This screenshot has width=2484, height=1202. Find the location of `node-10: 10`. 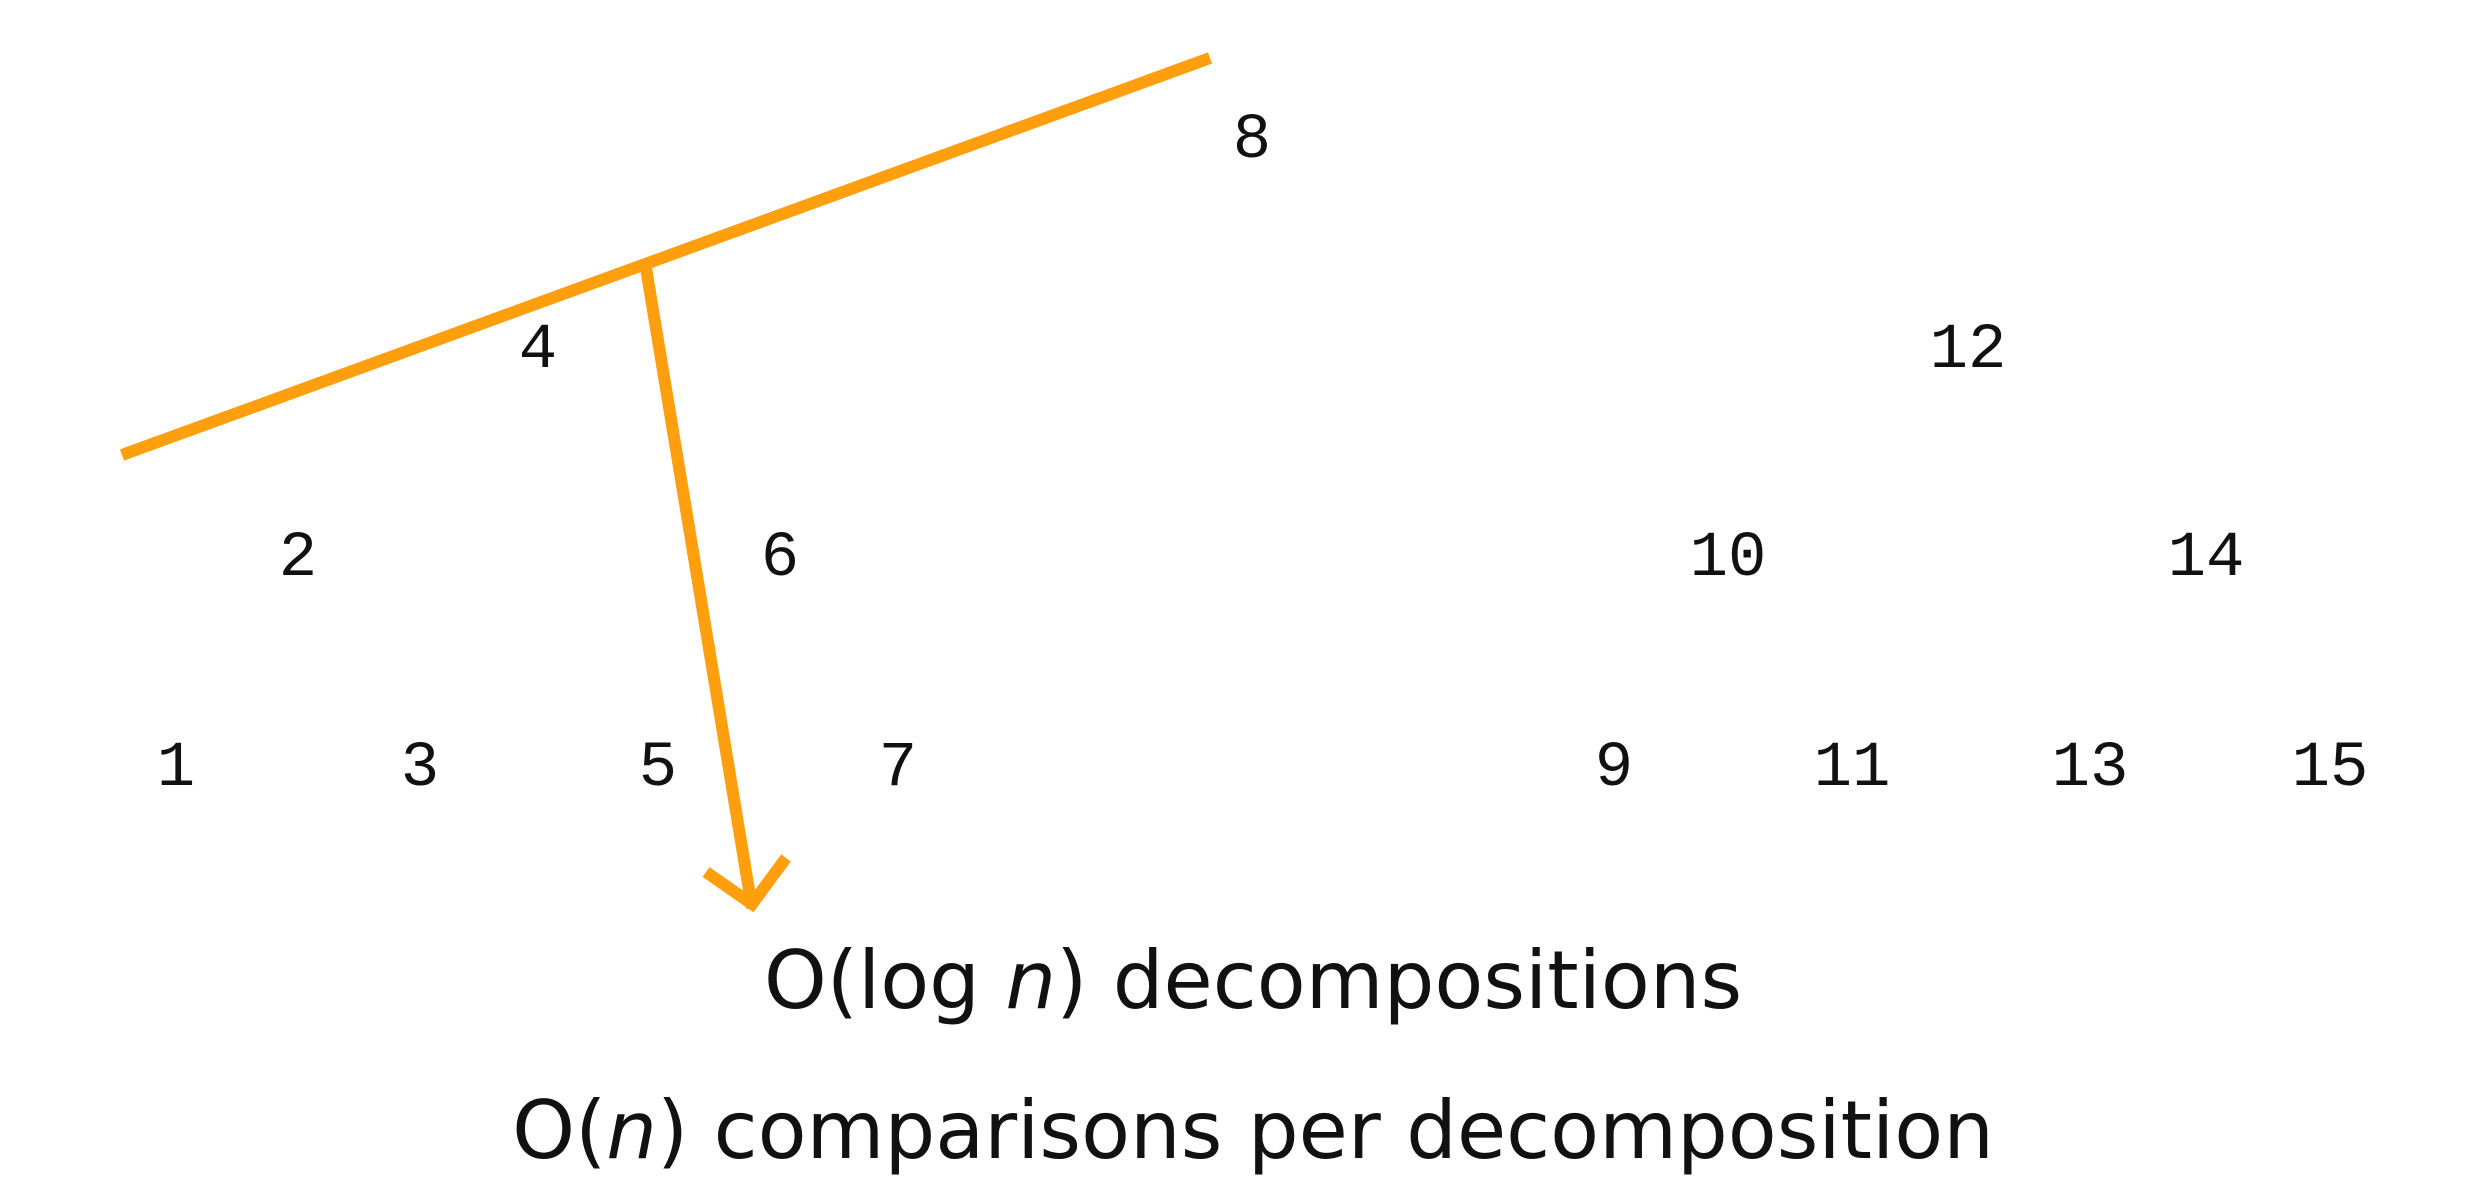

node-10: 10 is located at coordinates (1728, 559).